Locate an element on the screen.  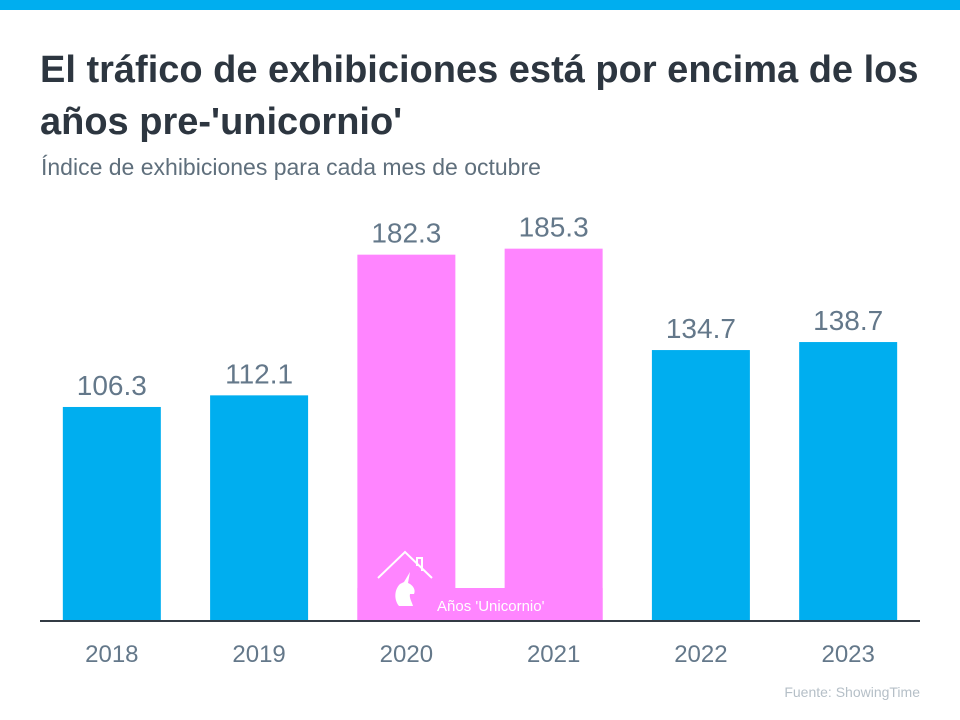
x-tick-2018: 2018 is located at coordinates (111, 654).